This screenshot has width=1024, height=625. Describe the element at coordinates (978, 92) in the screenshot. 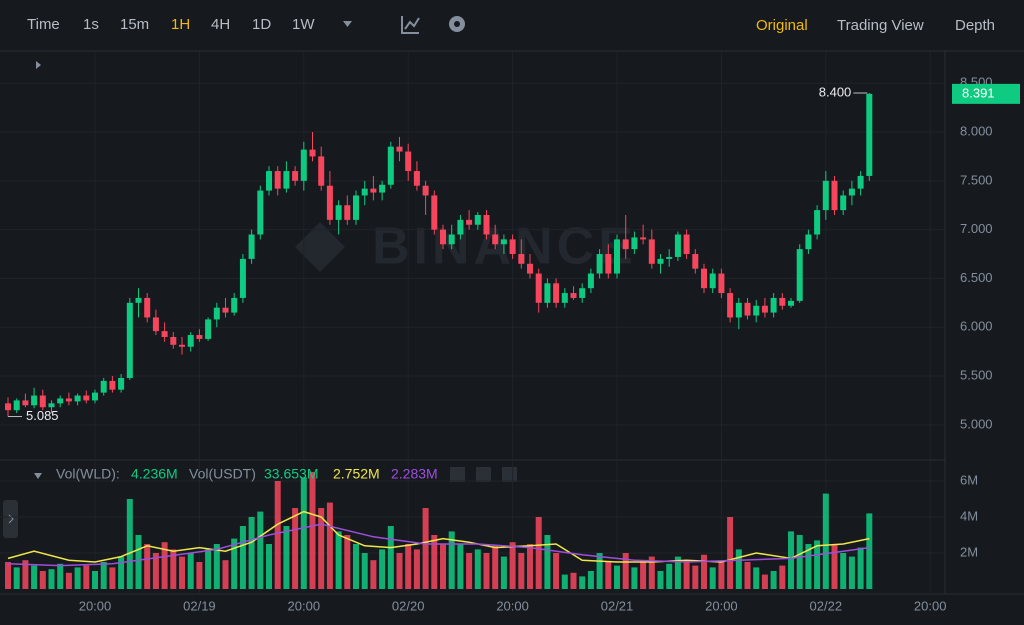

I see `last-price-label: 8.391` at that location.